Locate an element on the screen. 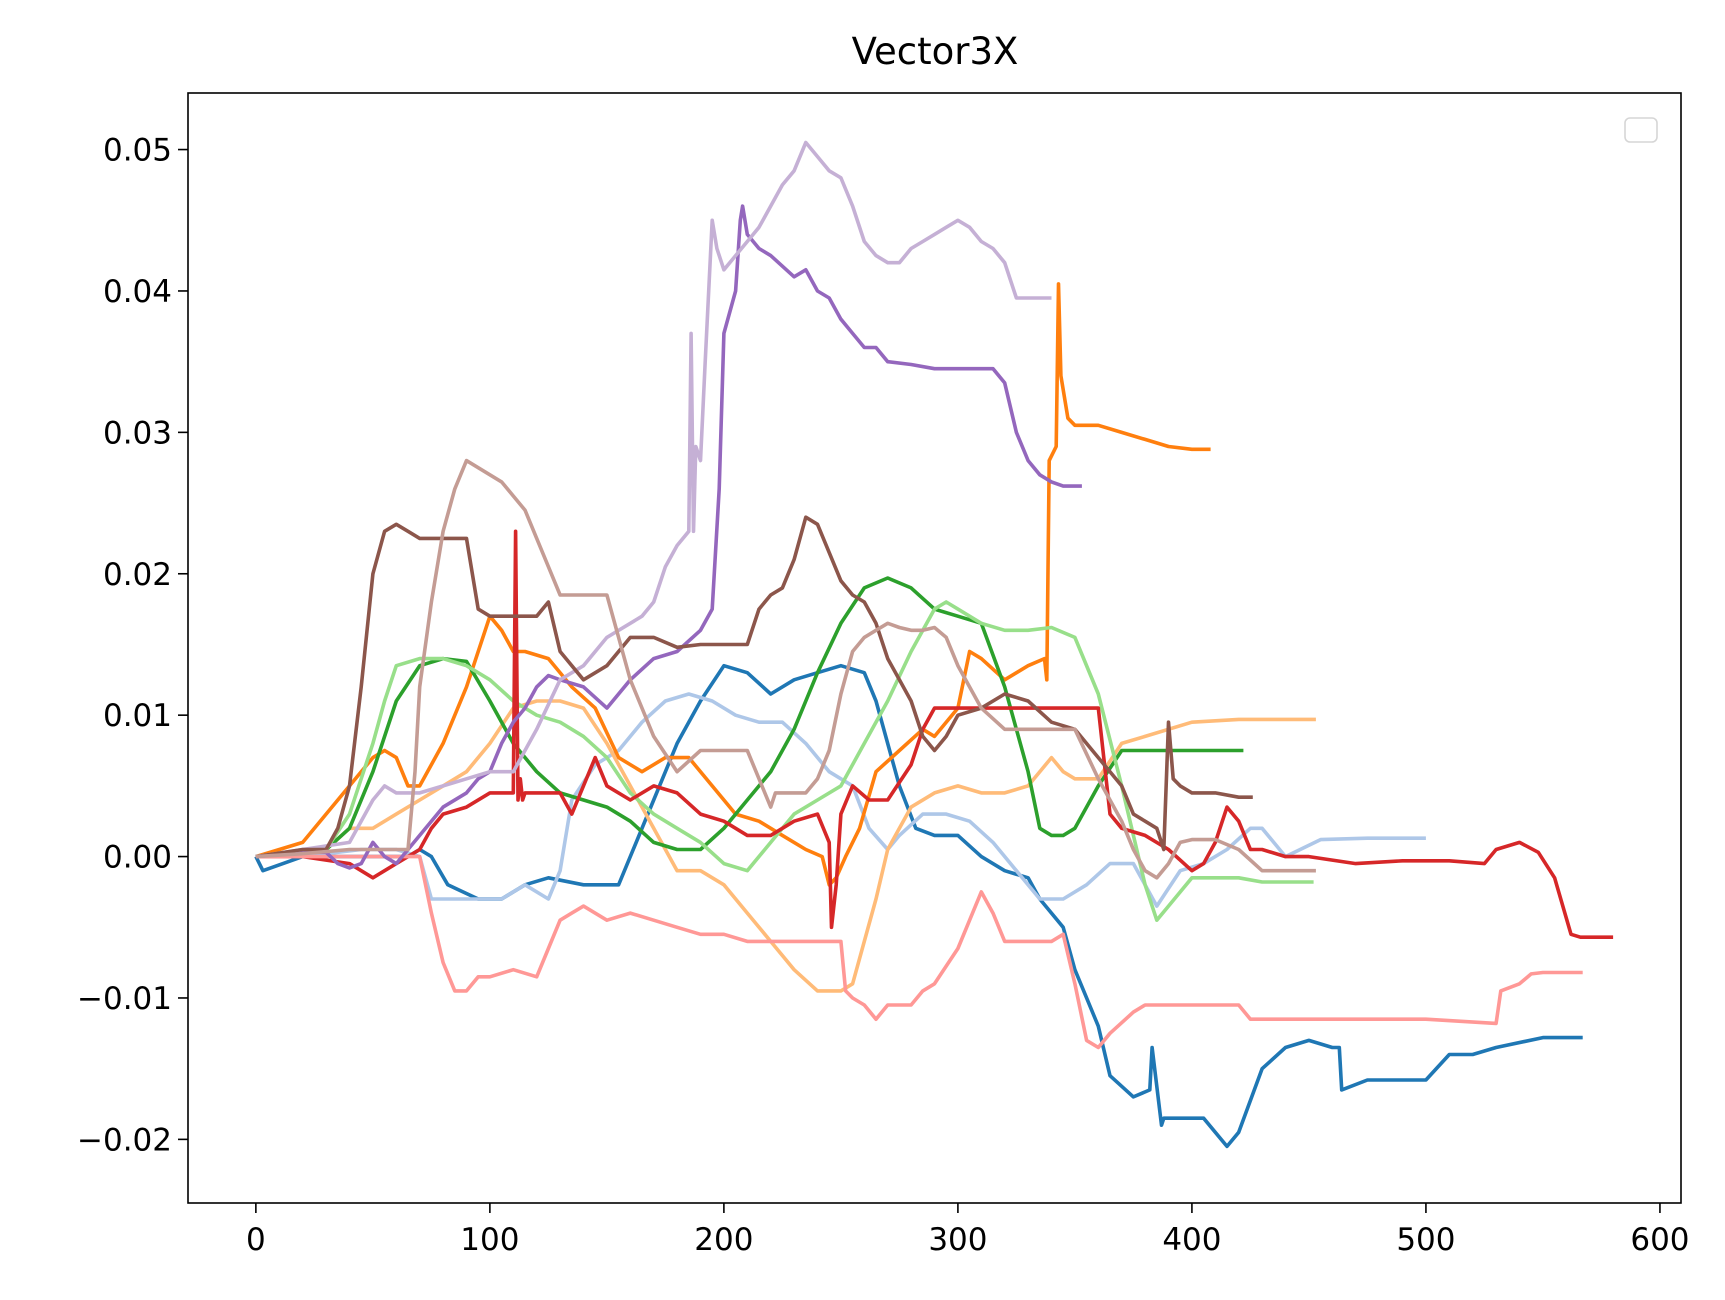 This screenshot has width=1725, height=1300. y-tick-label: 0.02 is located at coordinates (137, 575).